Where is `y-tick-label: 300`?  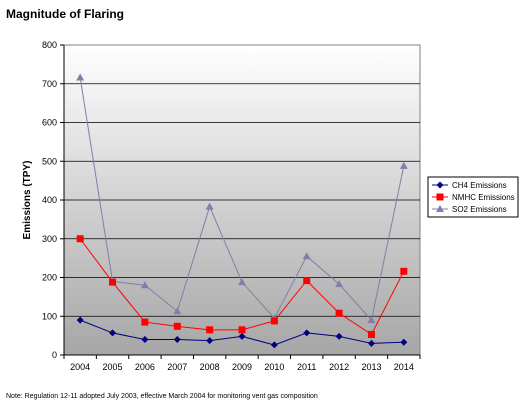 y-tick-label: 300 is located at coordinates (49, 239).